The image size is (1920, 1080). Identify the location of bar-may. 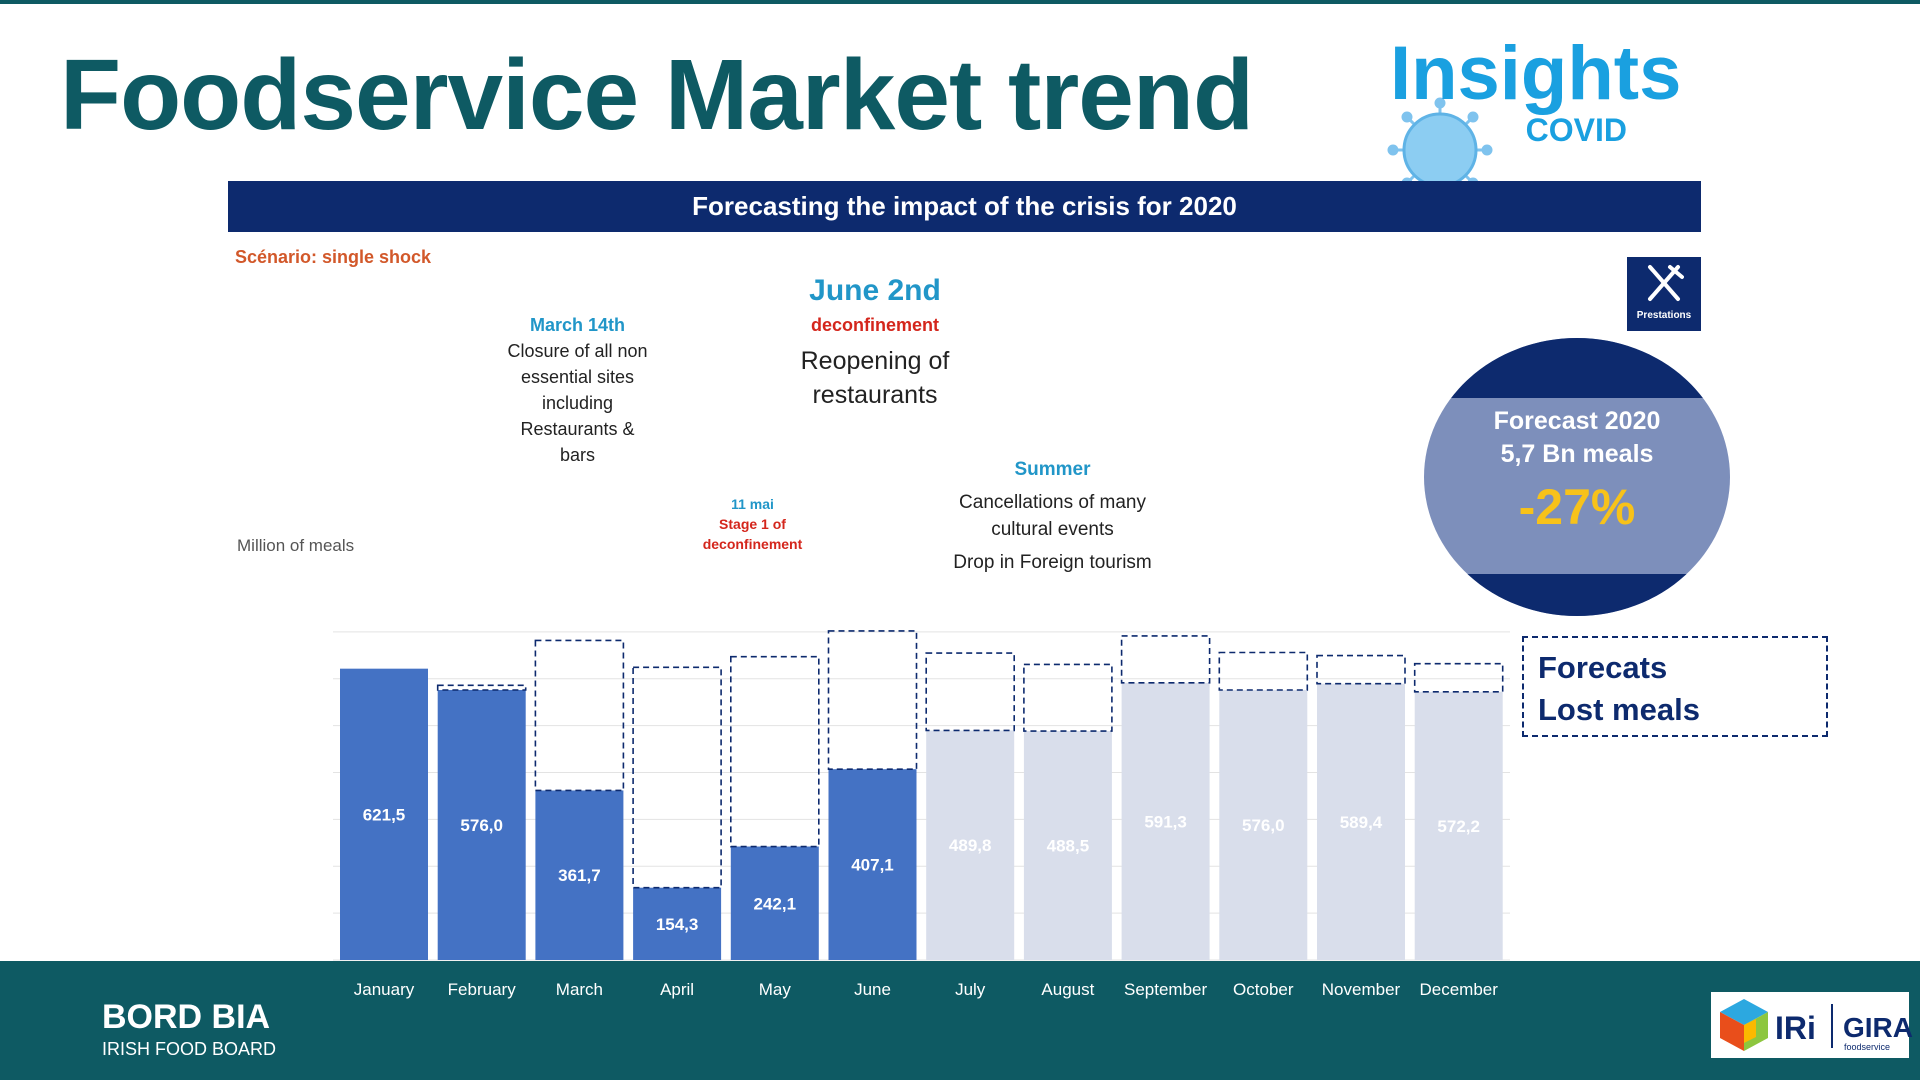
(774, 903).